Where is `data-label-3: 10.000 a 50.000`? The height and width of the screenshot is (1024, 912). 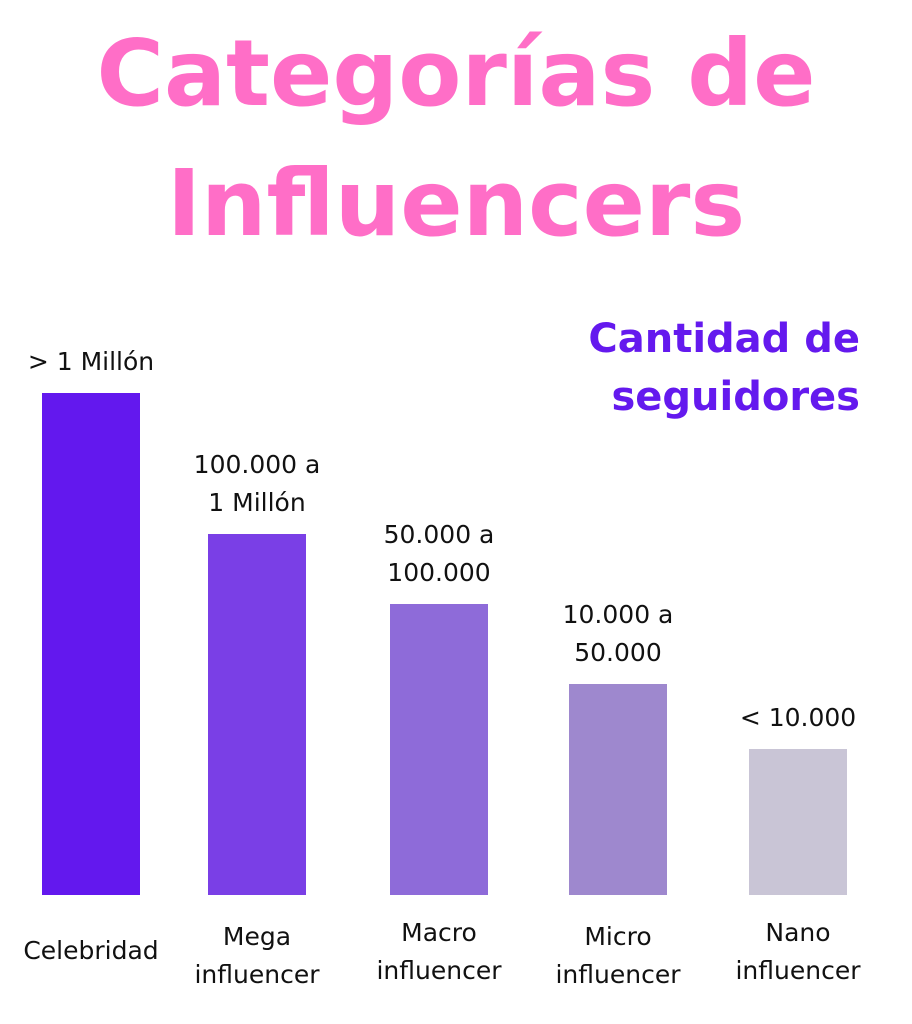
data-label-3: 10.000 a 50.000 is located at coordinates (618, 634).